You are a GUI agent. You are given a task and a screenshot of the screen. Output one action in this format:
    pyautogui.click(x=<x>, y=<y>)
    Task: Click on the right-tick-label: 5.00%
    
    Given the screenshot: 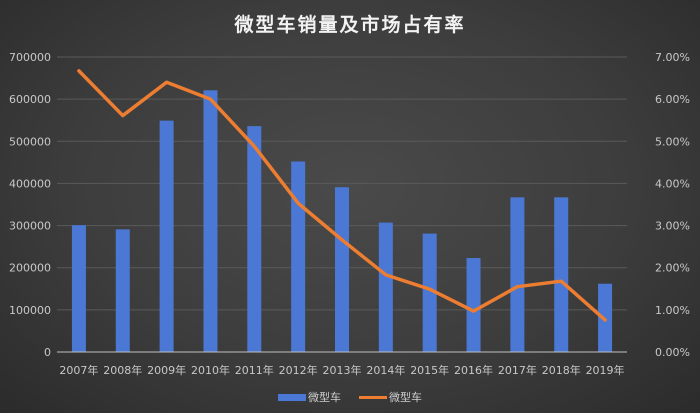 What is the action you would take?
    pyautogui.click(x=672, y=141)
    